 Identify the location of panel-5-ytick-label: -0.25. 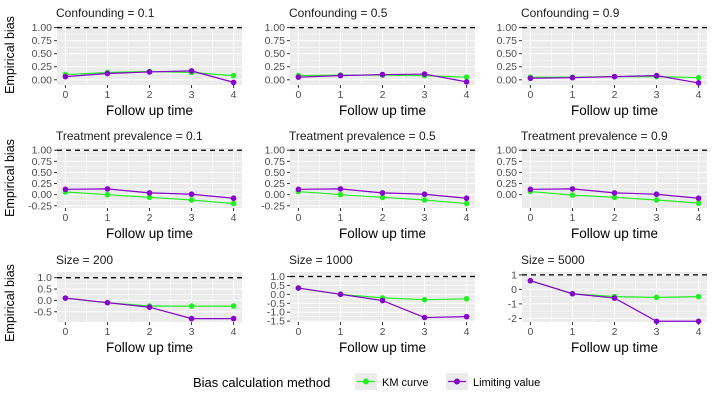
(273, 206).